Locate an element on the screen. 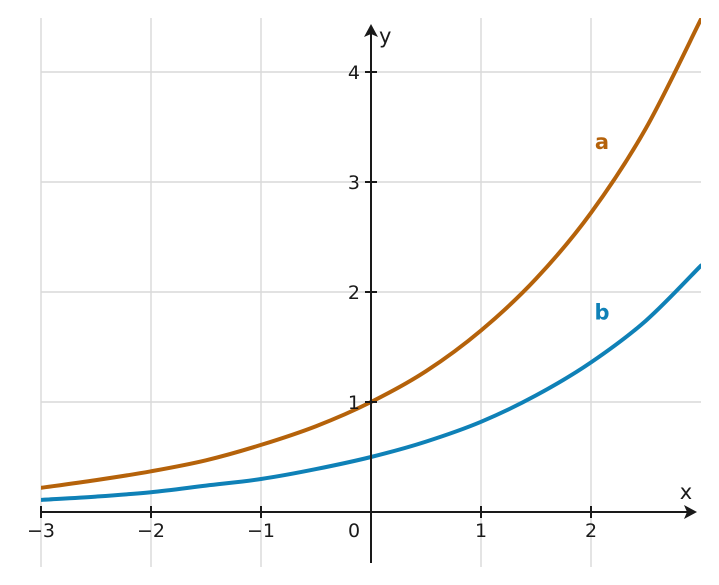 The image size is (719, 585). y-axis-label: y is located at coordinates (385, 36).